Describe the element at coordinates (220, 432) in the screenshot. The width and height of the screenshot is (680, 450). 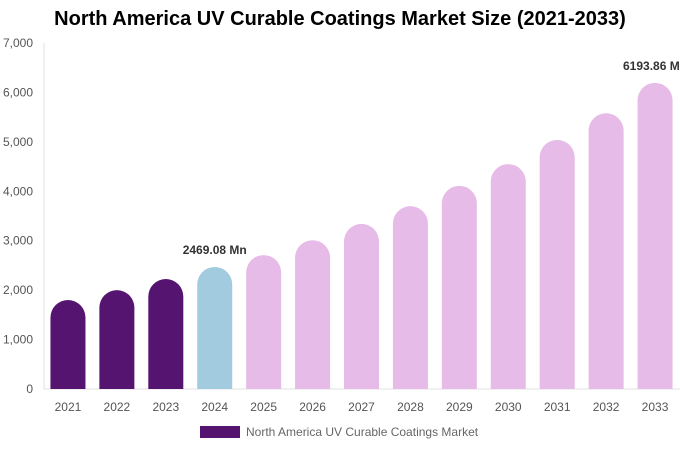
I see `legend-swatch` at that location.